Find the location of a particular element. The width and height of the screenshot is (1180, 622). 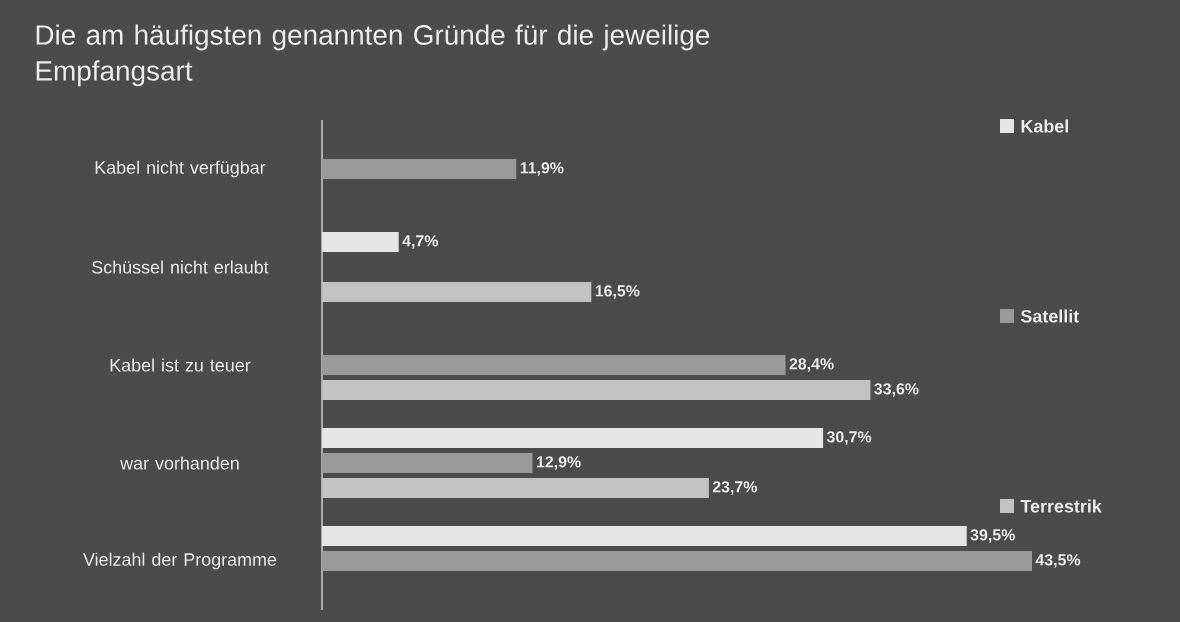

data-label: 30,7% is located at coordinates (849, 438).